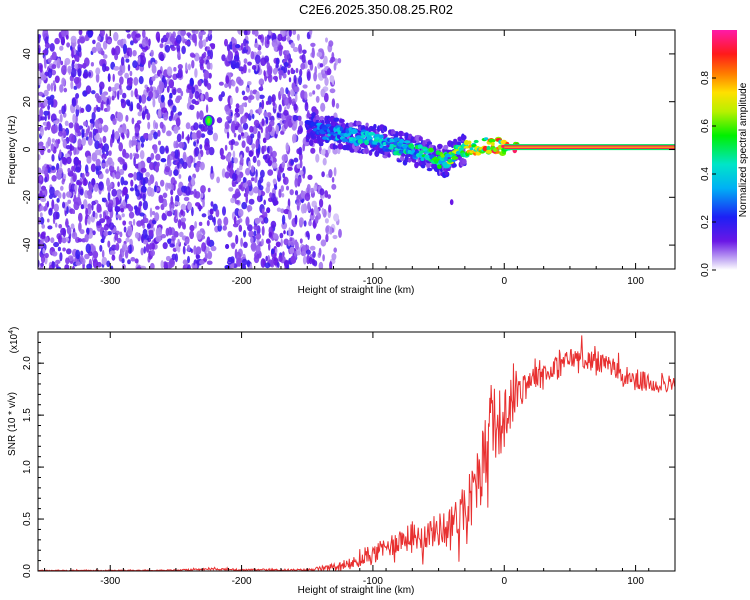  I want to click on colorbar-tick-label: 0.0, so click(705, 270).